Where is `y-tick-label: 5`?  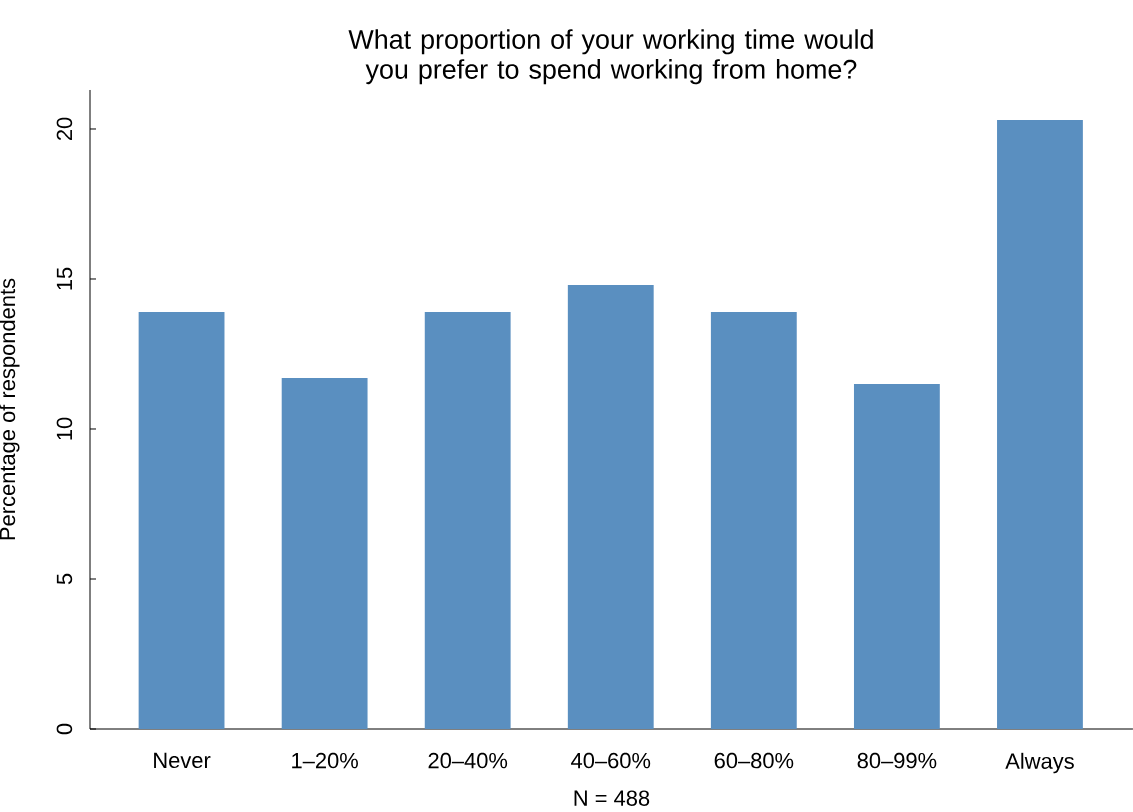 y-tick-label: 5 is located at coordinates (64, 579).